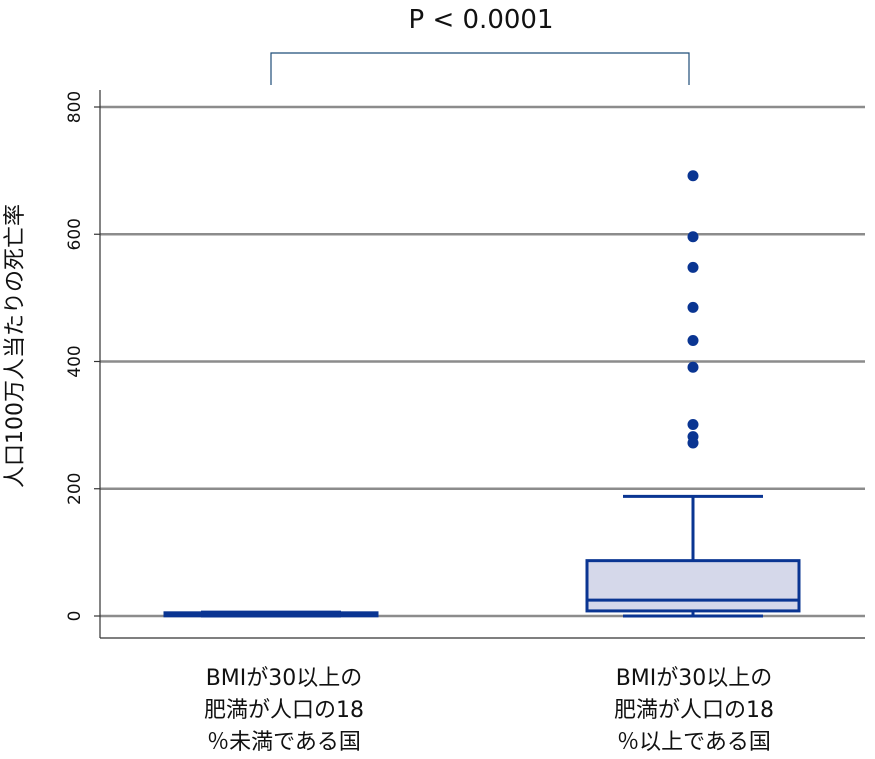 The height and width of the screenshot is (759, 875). Describe the element at coordinates (694, 742) in the screenshot. I see `category-label-line: ％以上である国` at that location.